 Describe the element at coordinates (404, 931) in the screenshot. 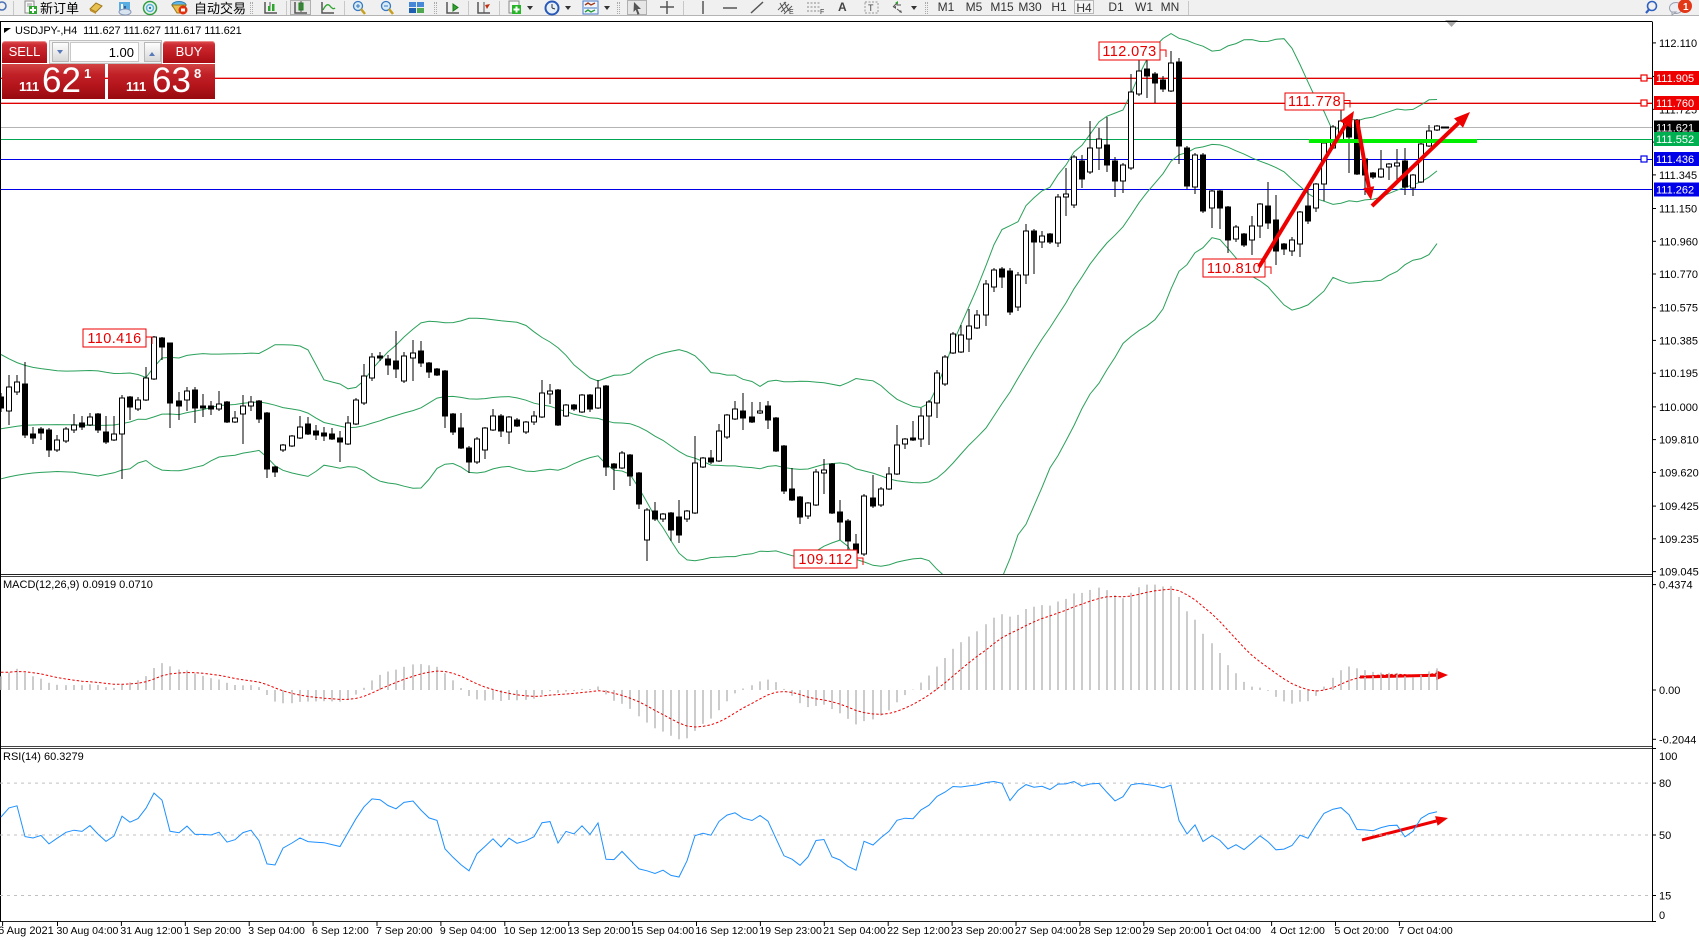

I see `svg-text: 7 Sep 20:00` at that location.